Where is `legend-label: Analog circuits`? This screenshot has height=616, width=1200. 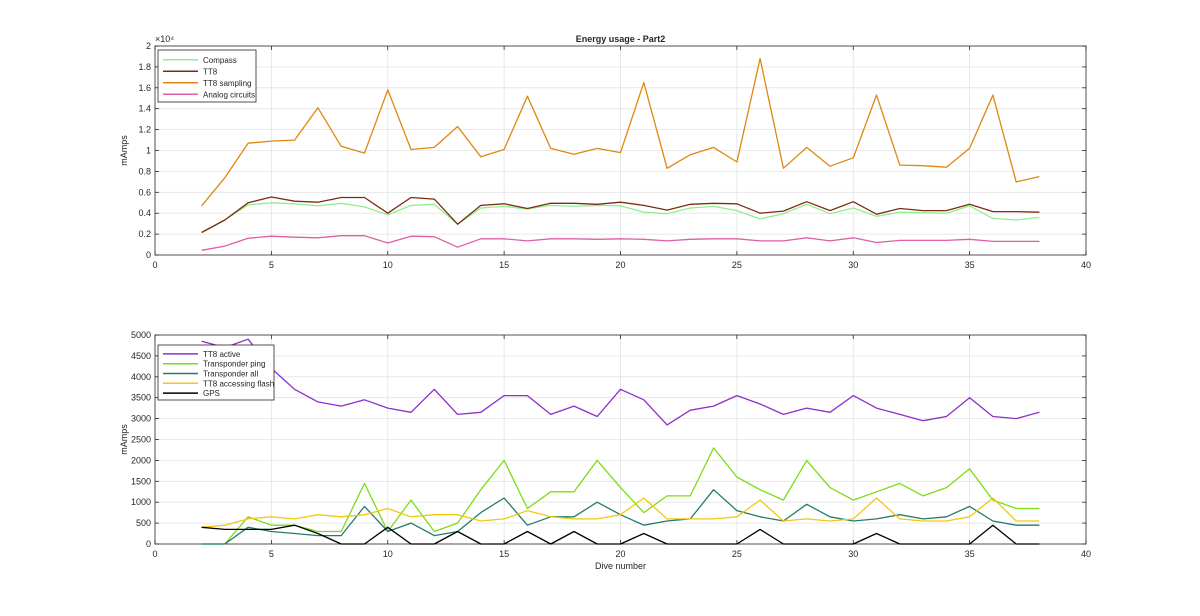 legend-label: Analog circuits is located at coordinates (229, 94).